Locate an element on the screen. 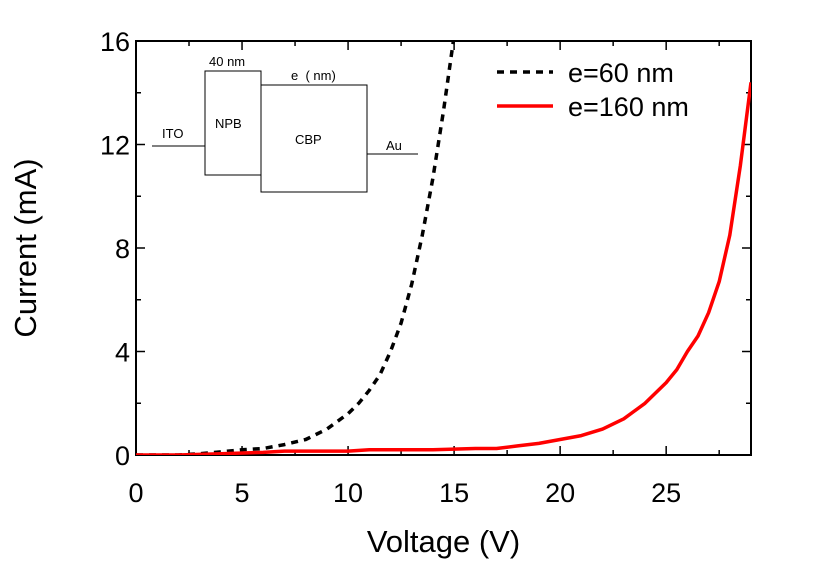 This screenshot has height=561, width=830. inset-label-npb-thickness: 40 nm is located at coordinates (227, 61).